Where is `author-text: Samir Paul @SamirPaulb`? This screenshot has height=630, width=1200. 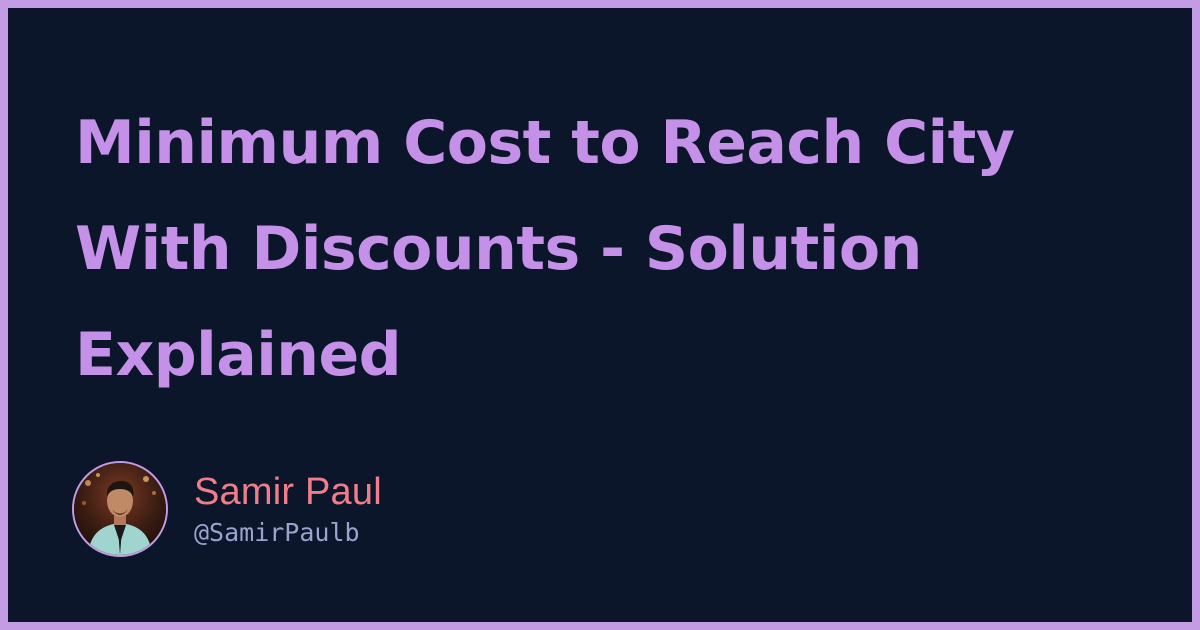
author-text: Samir Paul @SamirPaulb is located at coordinates (288, 509).